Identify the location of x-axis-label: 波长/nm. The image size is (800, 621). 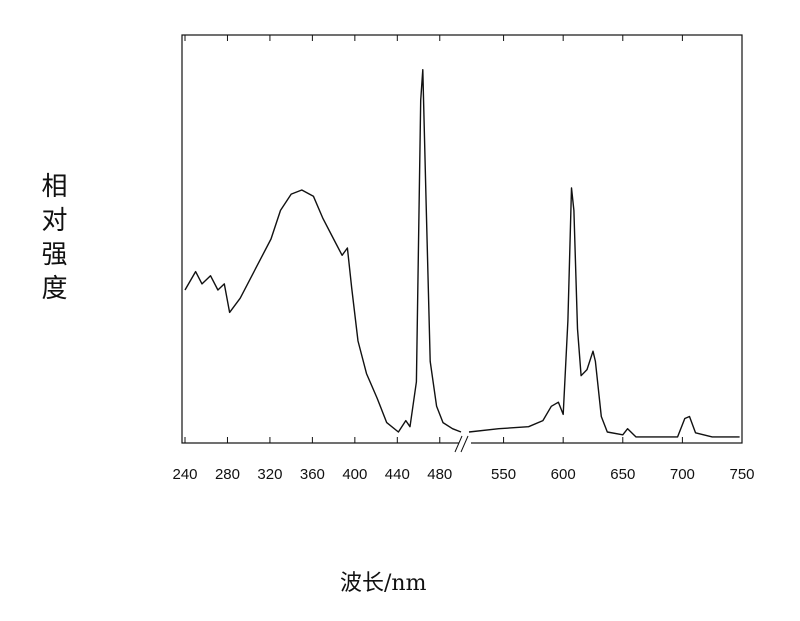
(383, 583).